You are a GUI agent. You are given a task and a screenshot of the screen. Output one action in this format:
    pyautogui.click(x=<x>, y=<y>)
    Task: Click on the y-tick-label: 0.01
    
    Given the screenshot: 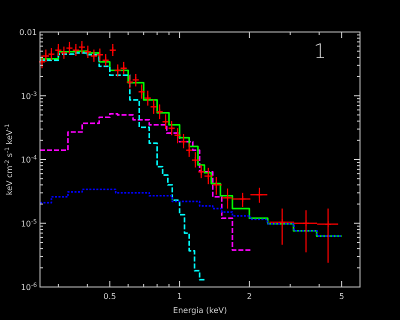 What is the action you would take?
    pyautogui.click(x=28, y=32)
    